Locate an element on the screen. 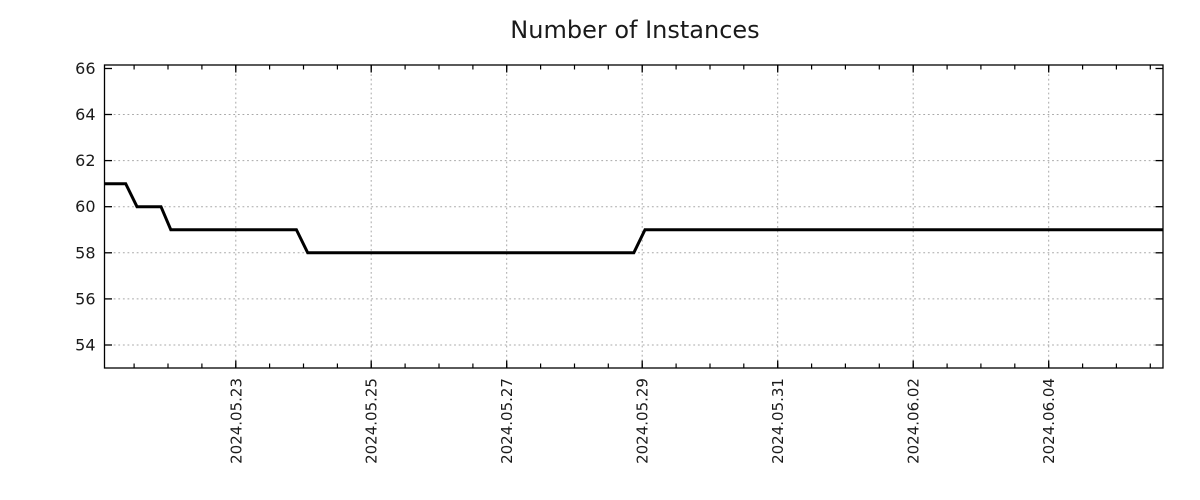 The width and height of the screenshot is (1200, 500). y-tick-label: 64 is located at coordinates (85, 114).